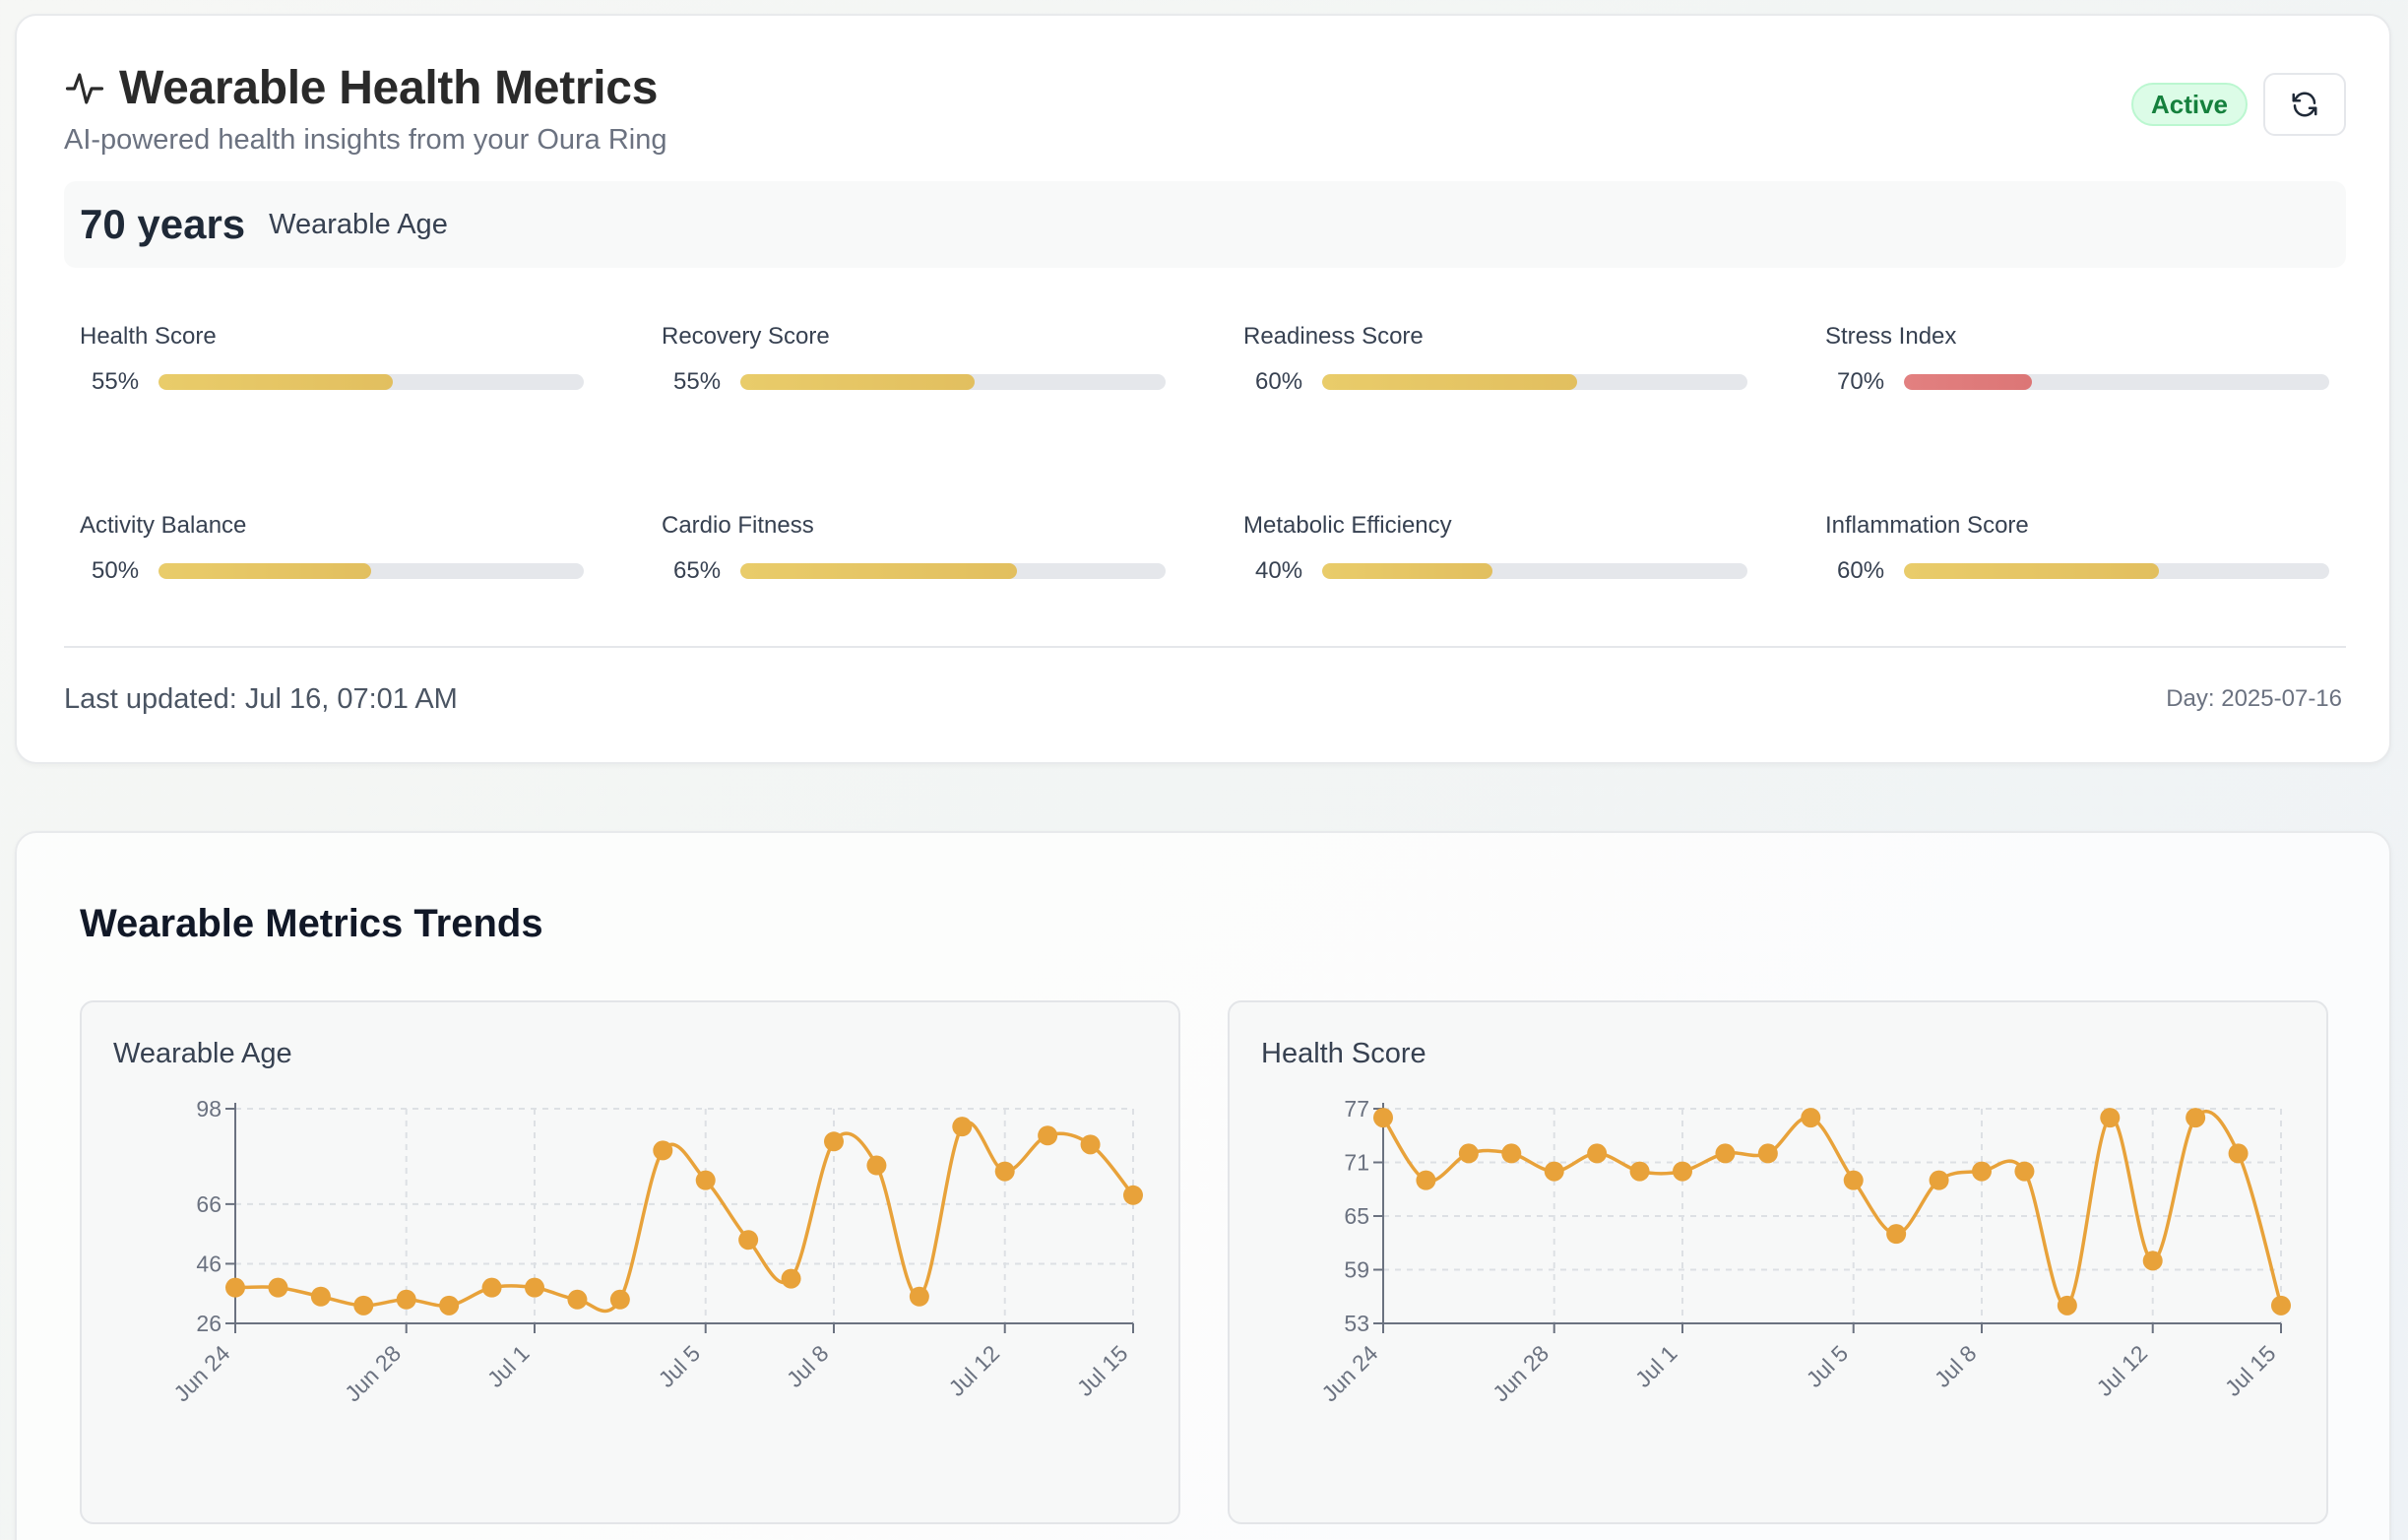 The height and width of the screenshot is (1540, 2408). What do you see at coordinates (1356, 1109) in the screenshot?
I see `y-tick-label: 77` at bounding box center [1356, 1109].